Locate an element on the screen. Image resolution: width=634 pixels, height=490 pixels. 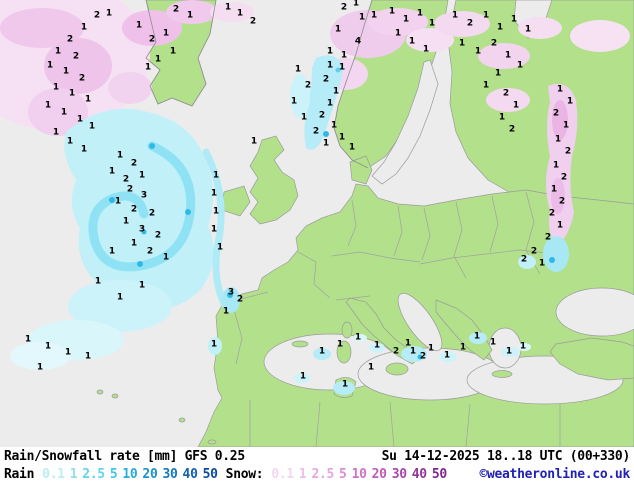
land-italy is located at coordinates (383, 331).